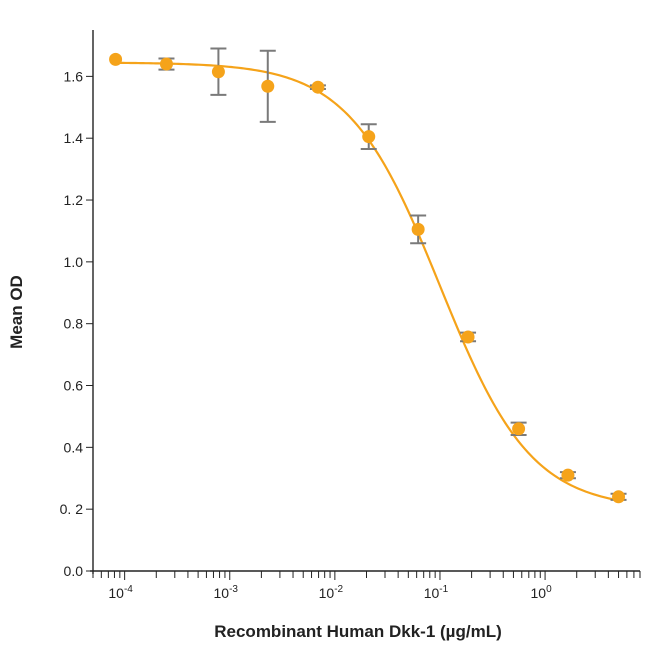  Describe the element at coordinates (74, 76) in the screenshot. I see `y-tick-label: 1.6` at that location.